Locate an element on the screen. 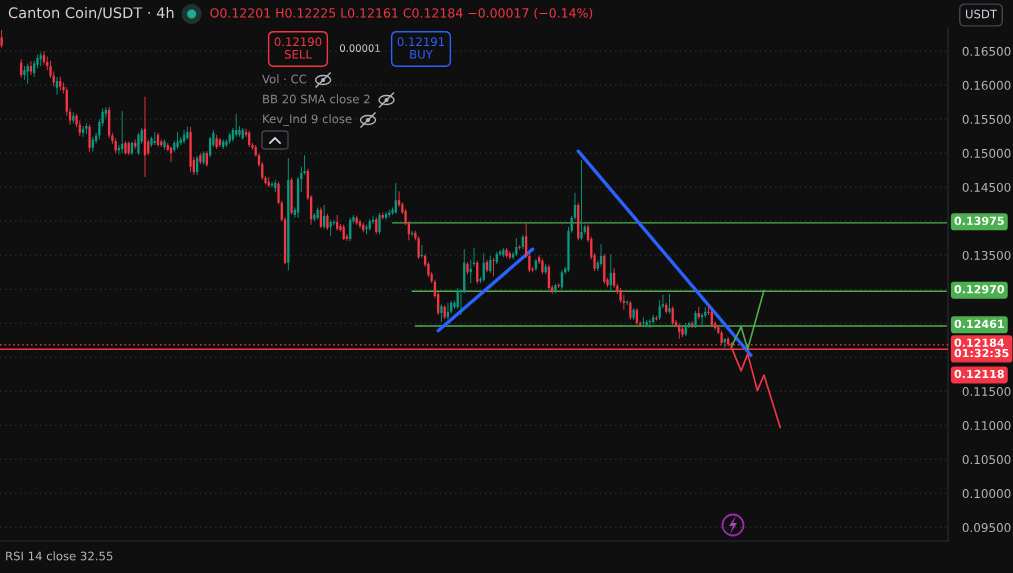 Image resolution: width=1013 pixels, height=573 pixels. annotation: Vol · CC is located at coordinates (284, 79).